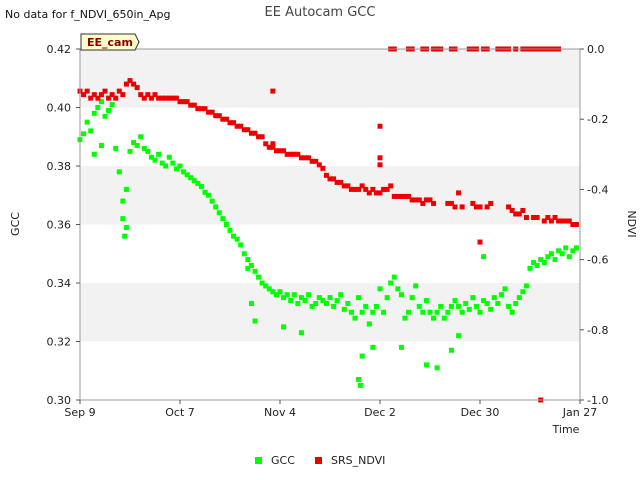 Image resolution: width=640 pixels, height=480 pixels. Describe the element at coordinates (597, 400) in the screenshot. I see `y-right-tick-label: -1.0` at that location.